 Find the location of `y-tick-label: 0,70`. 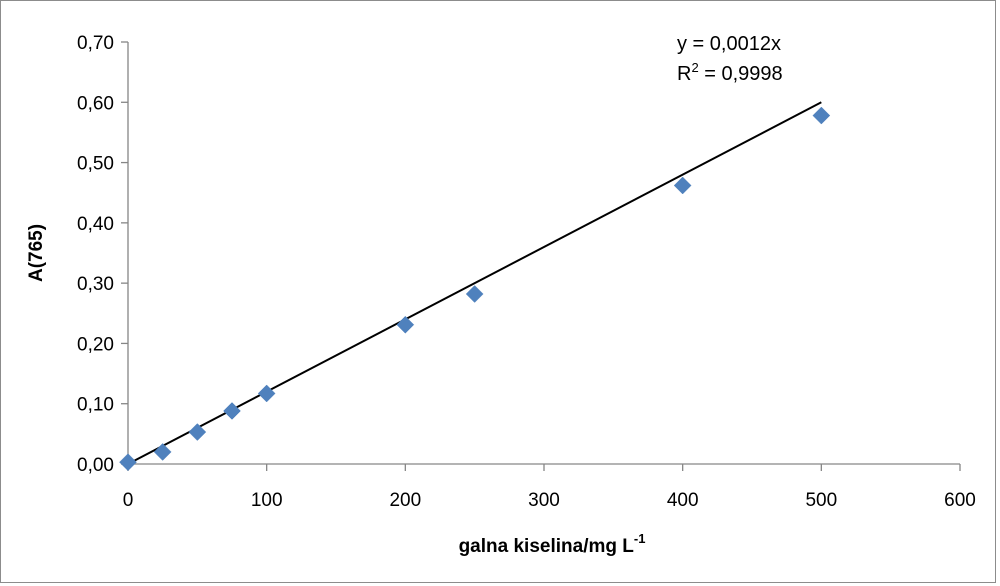

y-tick-label: 0,70 is located at coordinates (95, 43).